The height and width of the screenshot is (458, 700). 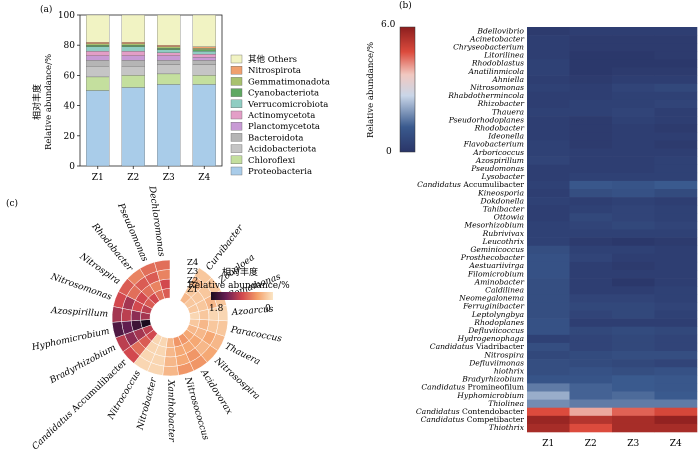 What do you see at coordinates (503, 176) in the screenshot?
I see `row-label-lysobacter: Lysobacter` at bounding box center [503, 176].